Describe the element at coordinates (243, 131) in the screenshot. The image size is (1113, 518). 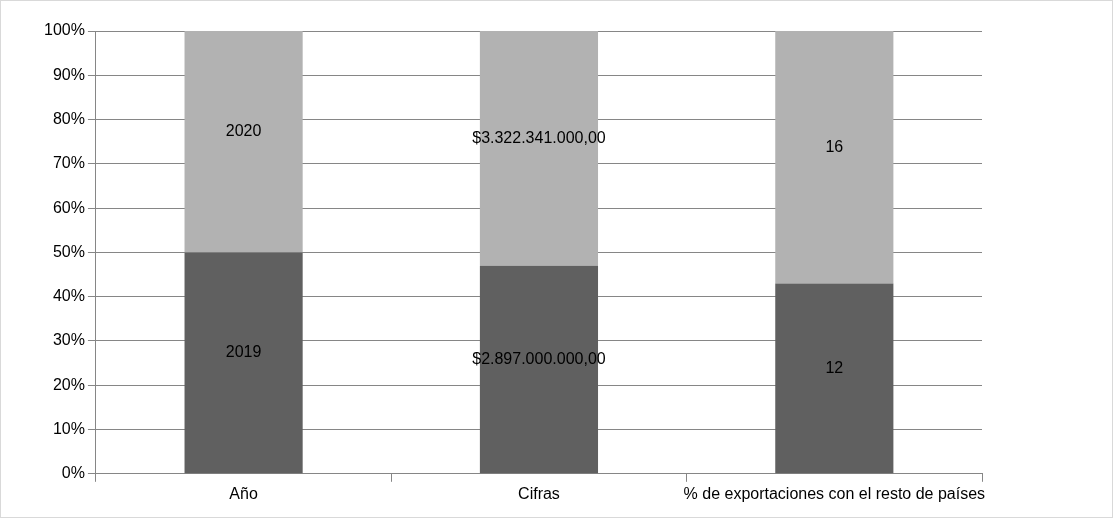
I see `annotation: 2020` at that location.